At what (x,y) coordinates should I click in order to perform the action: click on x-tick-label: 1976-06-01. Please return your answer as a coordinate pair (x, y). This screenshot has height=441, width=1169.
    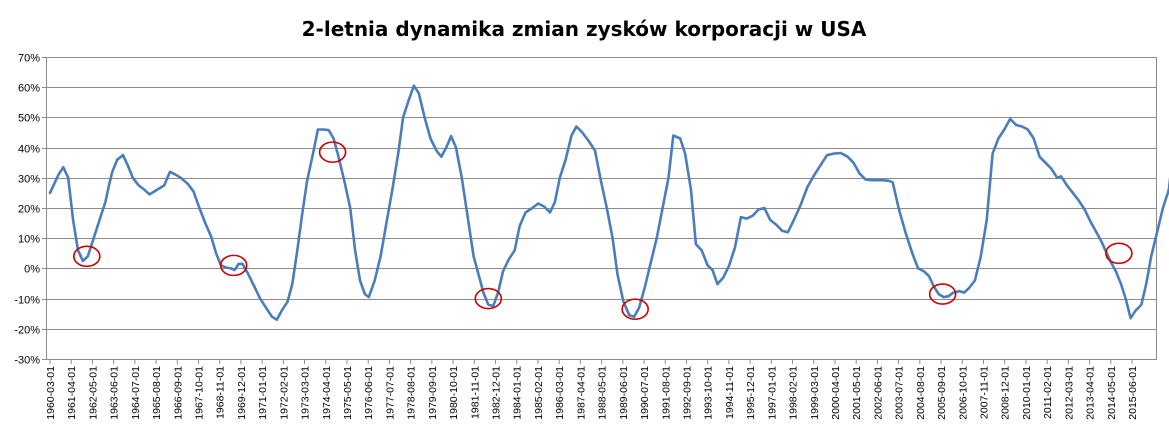
    Looking at the image, I should click on (369, 393).